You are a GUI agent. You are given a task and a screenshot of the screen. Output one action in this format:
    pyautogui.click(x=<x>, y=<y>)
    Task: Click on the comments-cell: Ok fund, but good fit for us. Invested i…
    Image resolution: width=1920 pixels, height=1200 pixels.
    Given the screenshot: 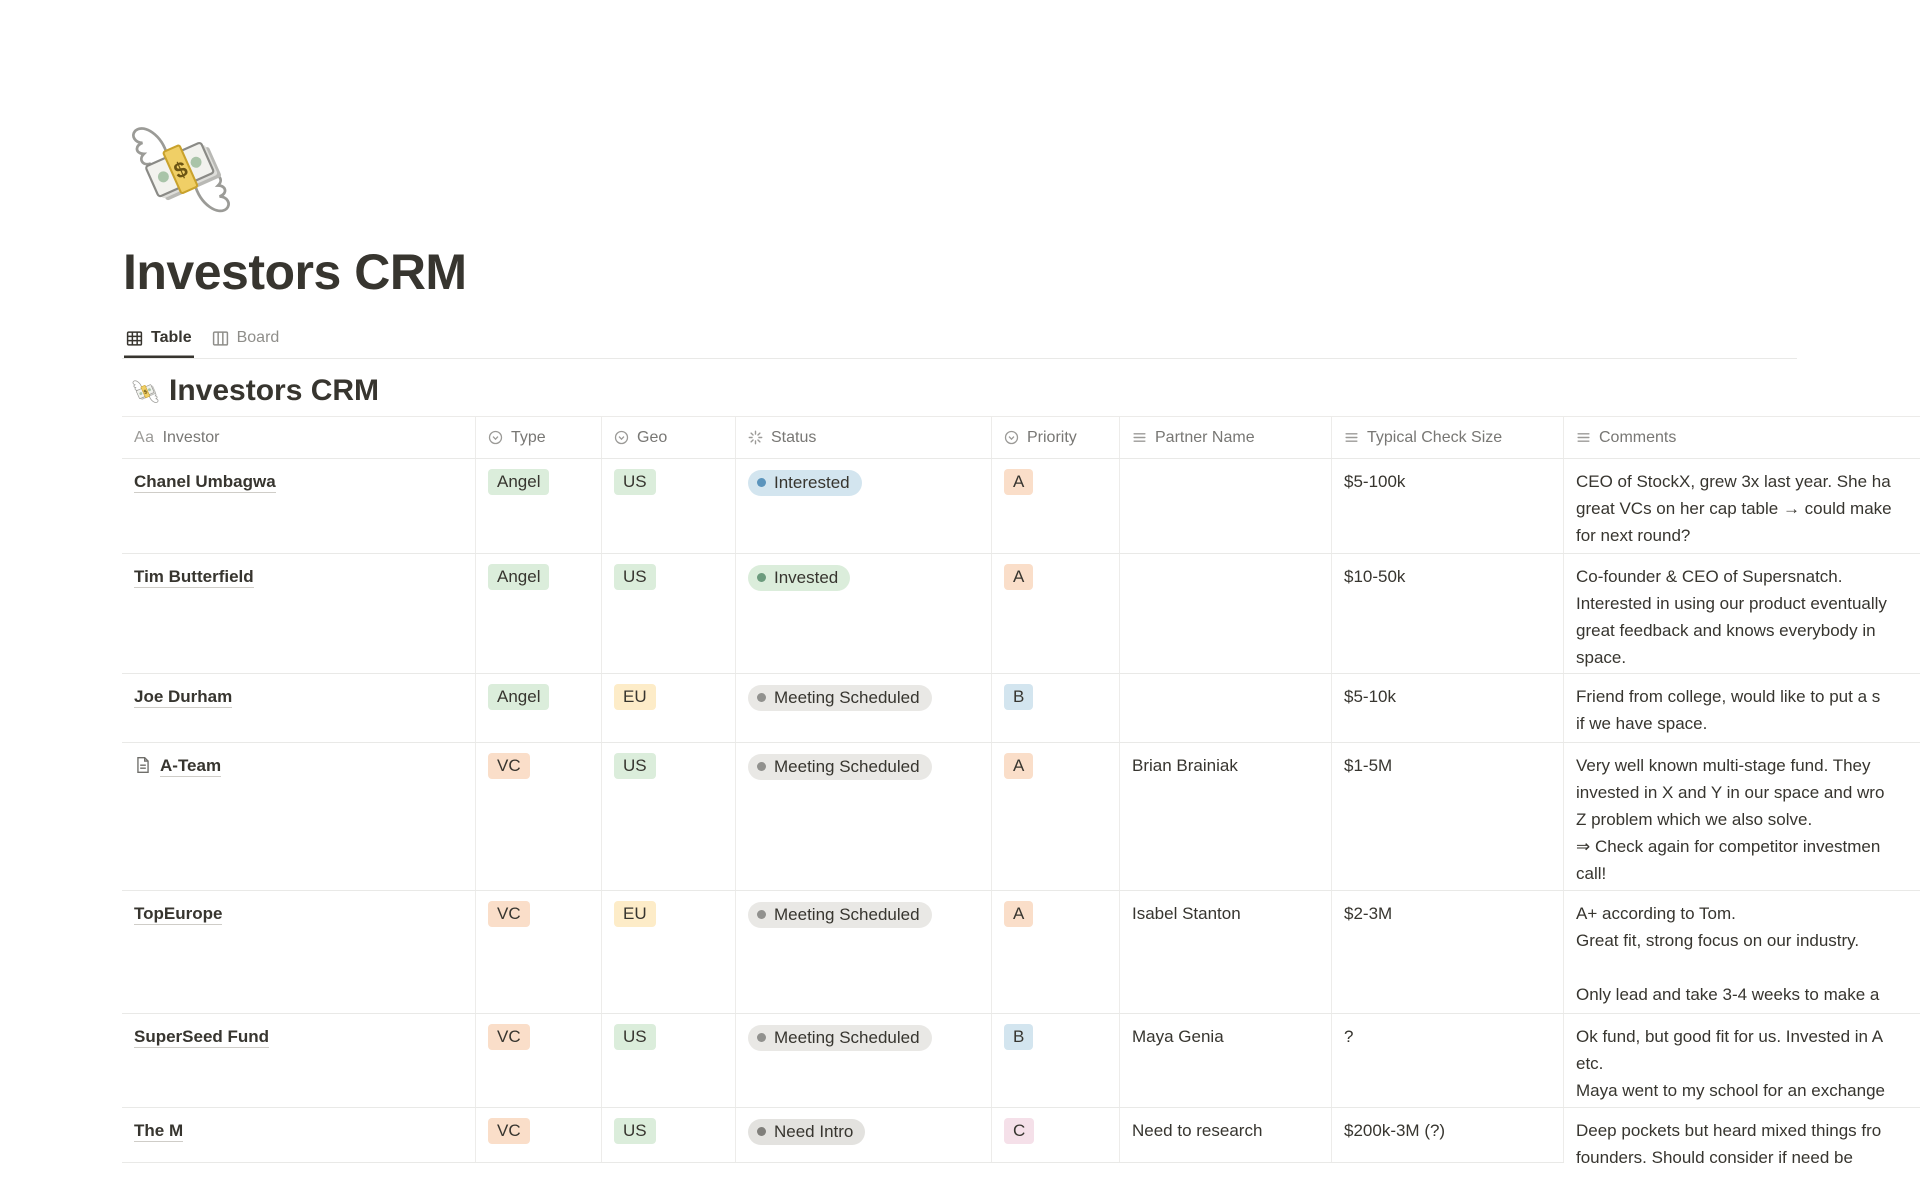 What is the action you would take?
    pyautogui.click(x=1742, y=1060)
    